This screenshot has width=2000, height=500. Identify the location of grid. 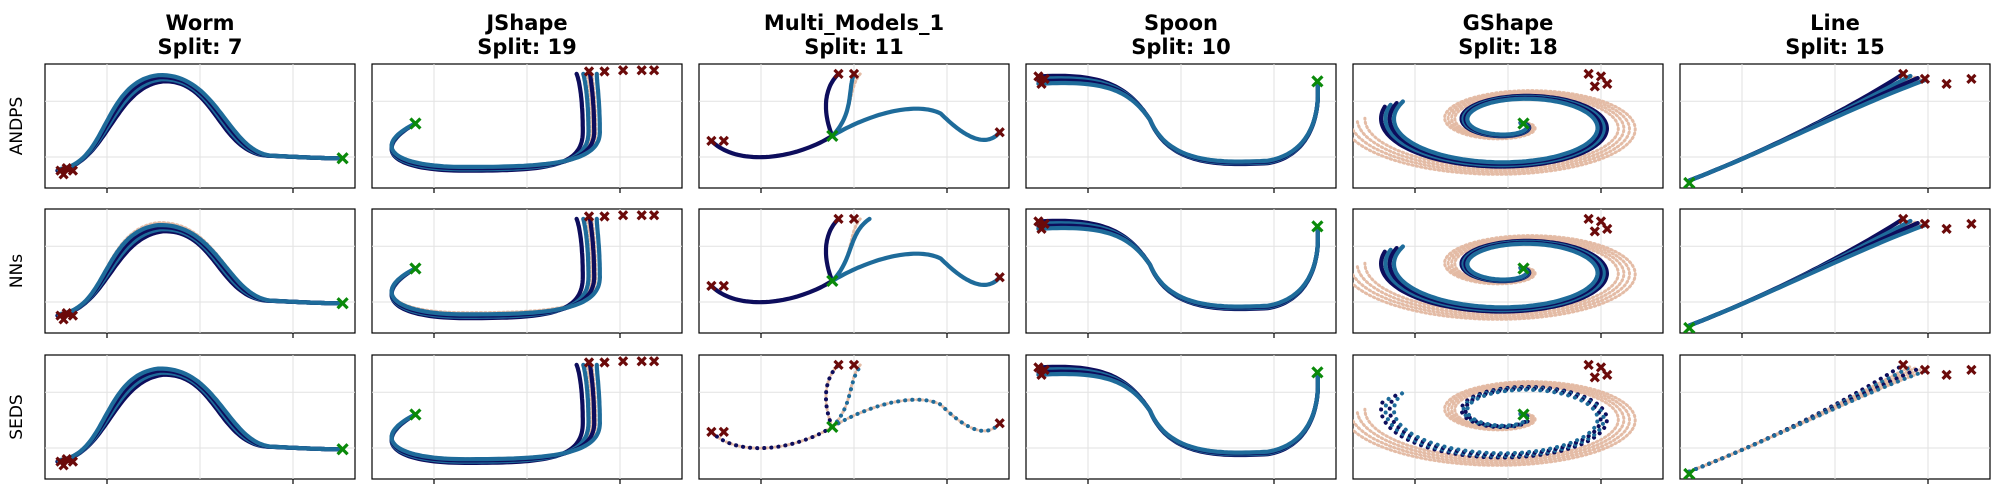
(1835, 417).